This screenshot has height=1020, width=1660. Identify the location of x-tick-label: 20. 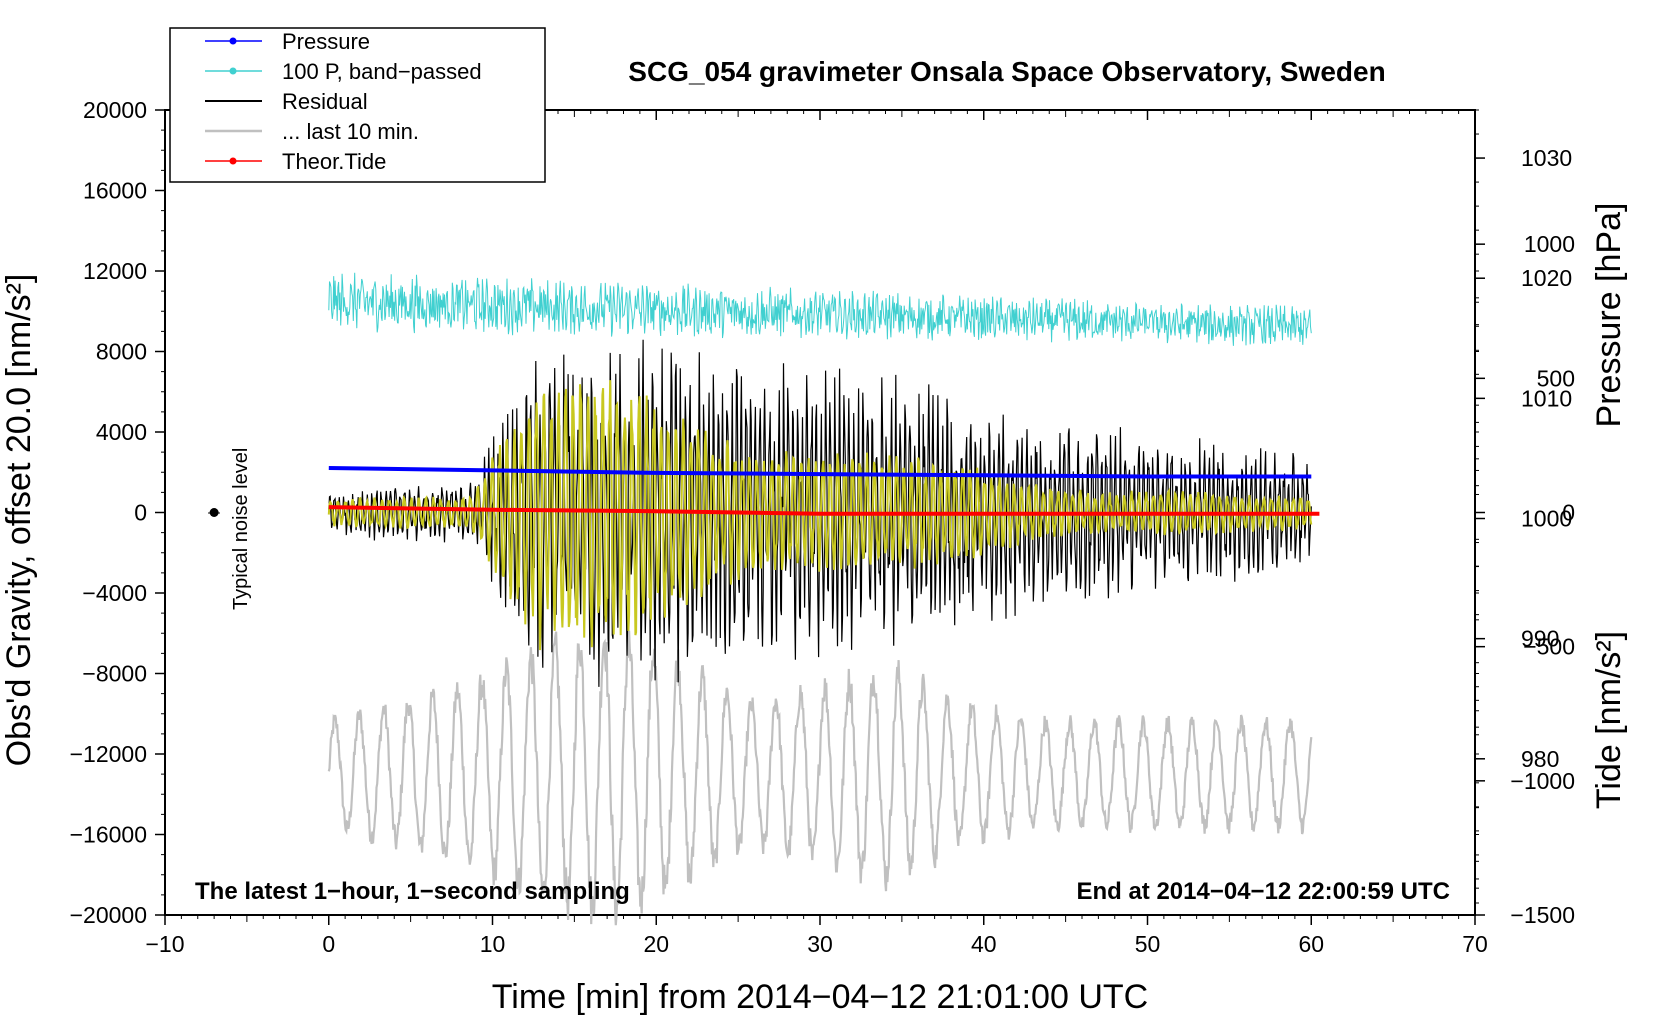
(656, 944).